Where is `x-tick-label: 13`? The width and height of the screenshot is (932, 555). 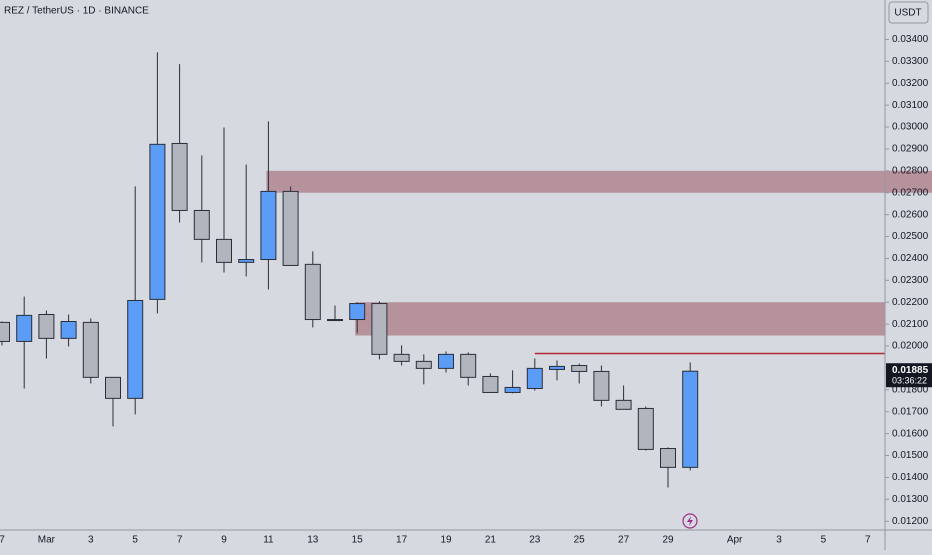 x-tick-label: 13 is located at coordinates (313, 540).